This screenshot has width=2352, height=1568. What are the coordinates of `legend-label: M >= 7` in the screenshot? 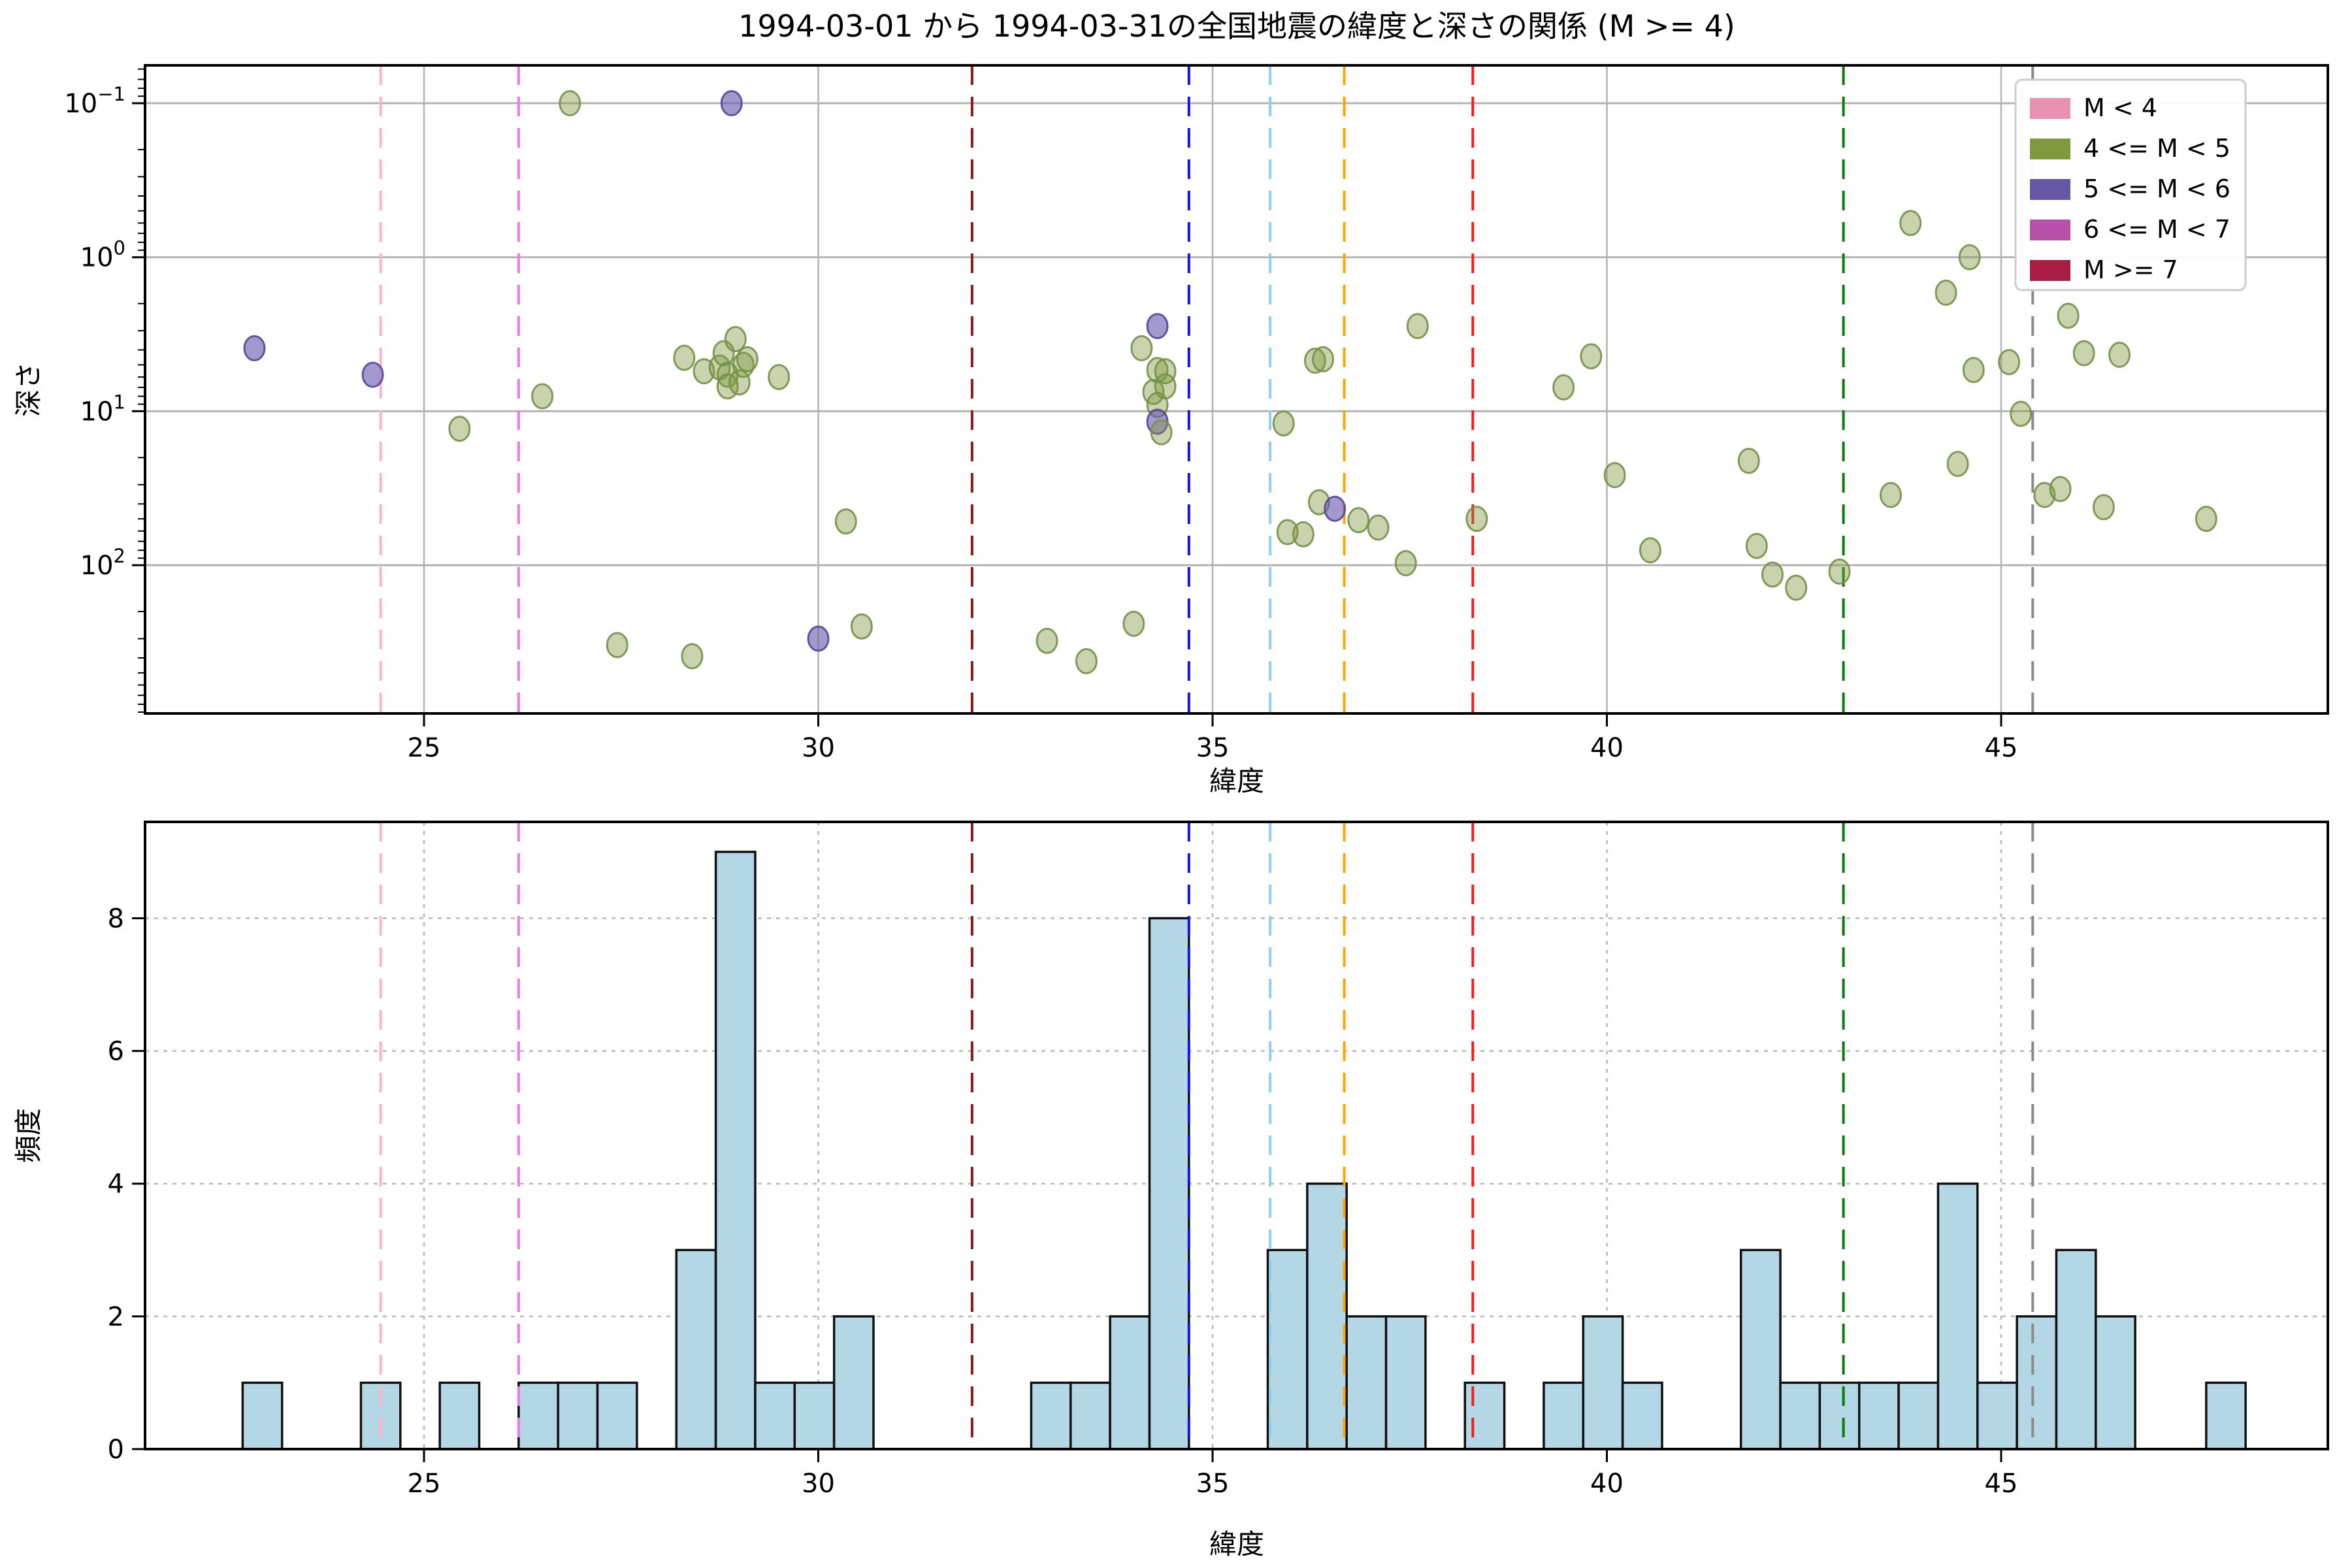 It's located at (2130, 269).